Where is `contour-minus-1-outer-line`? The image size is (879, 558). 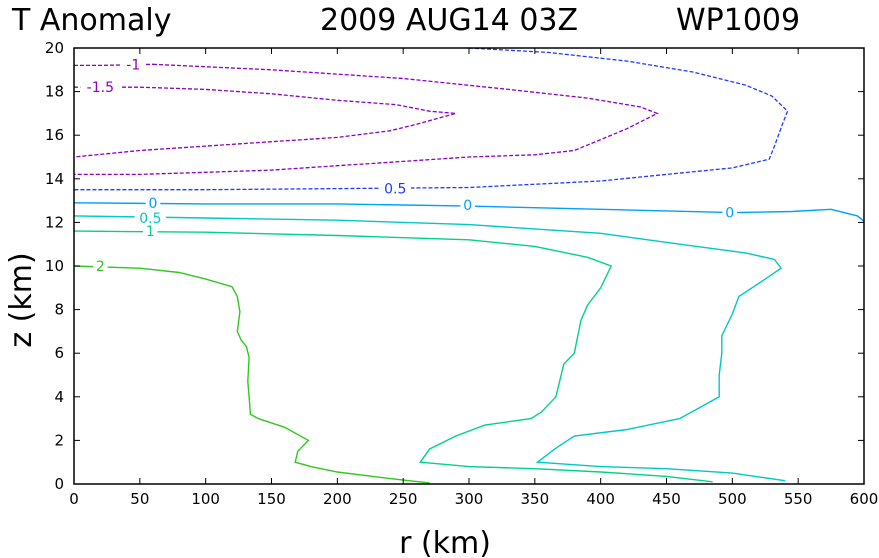 contour-minus-1-outer-line is located at coordinates (366, 119).